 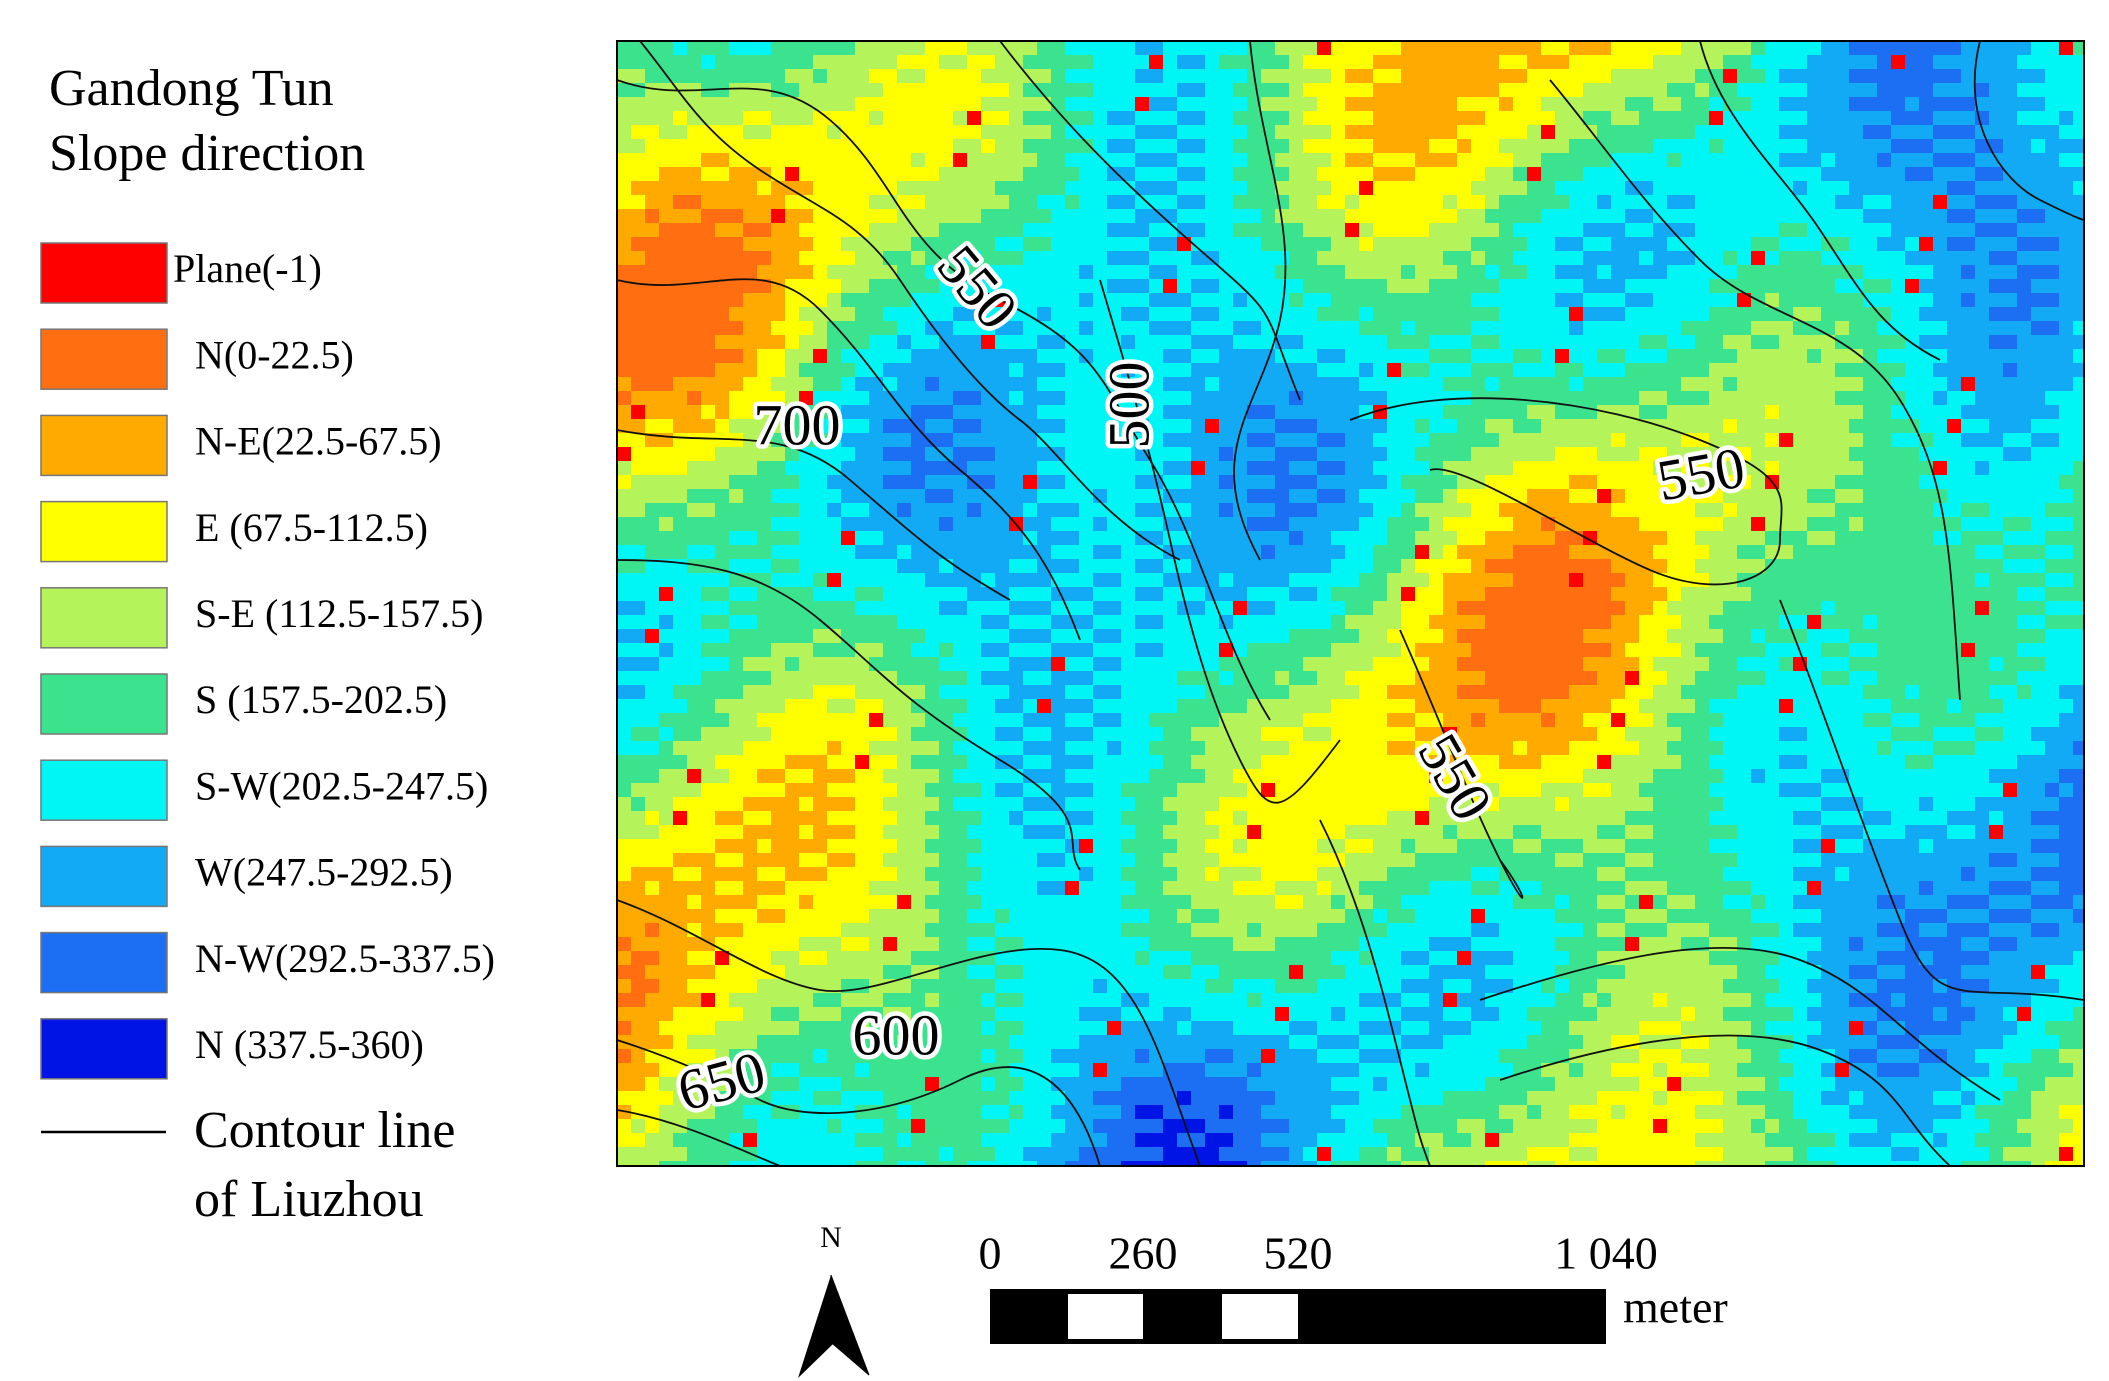 What do you see at coordinates (309, 1199) in the screenshot?
I see `legend-label: of Liuzhou` at bounding box center [309, 1199].